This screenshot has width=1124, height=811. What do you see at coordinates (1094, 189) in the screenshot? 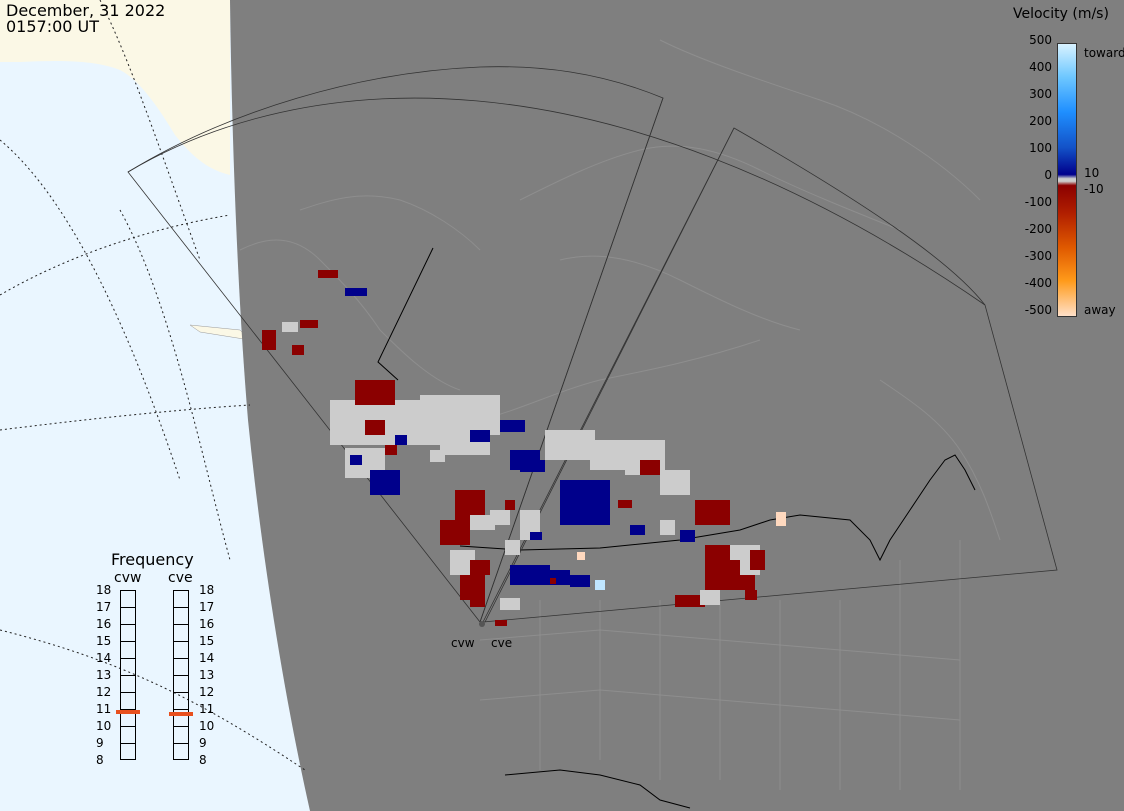
I see `legend-threshold-neg: -10` at bounding box center [1094, 189].